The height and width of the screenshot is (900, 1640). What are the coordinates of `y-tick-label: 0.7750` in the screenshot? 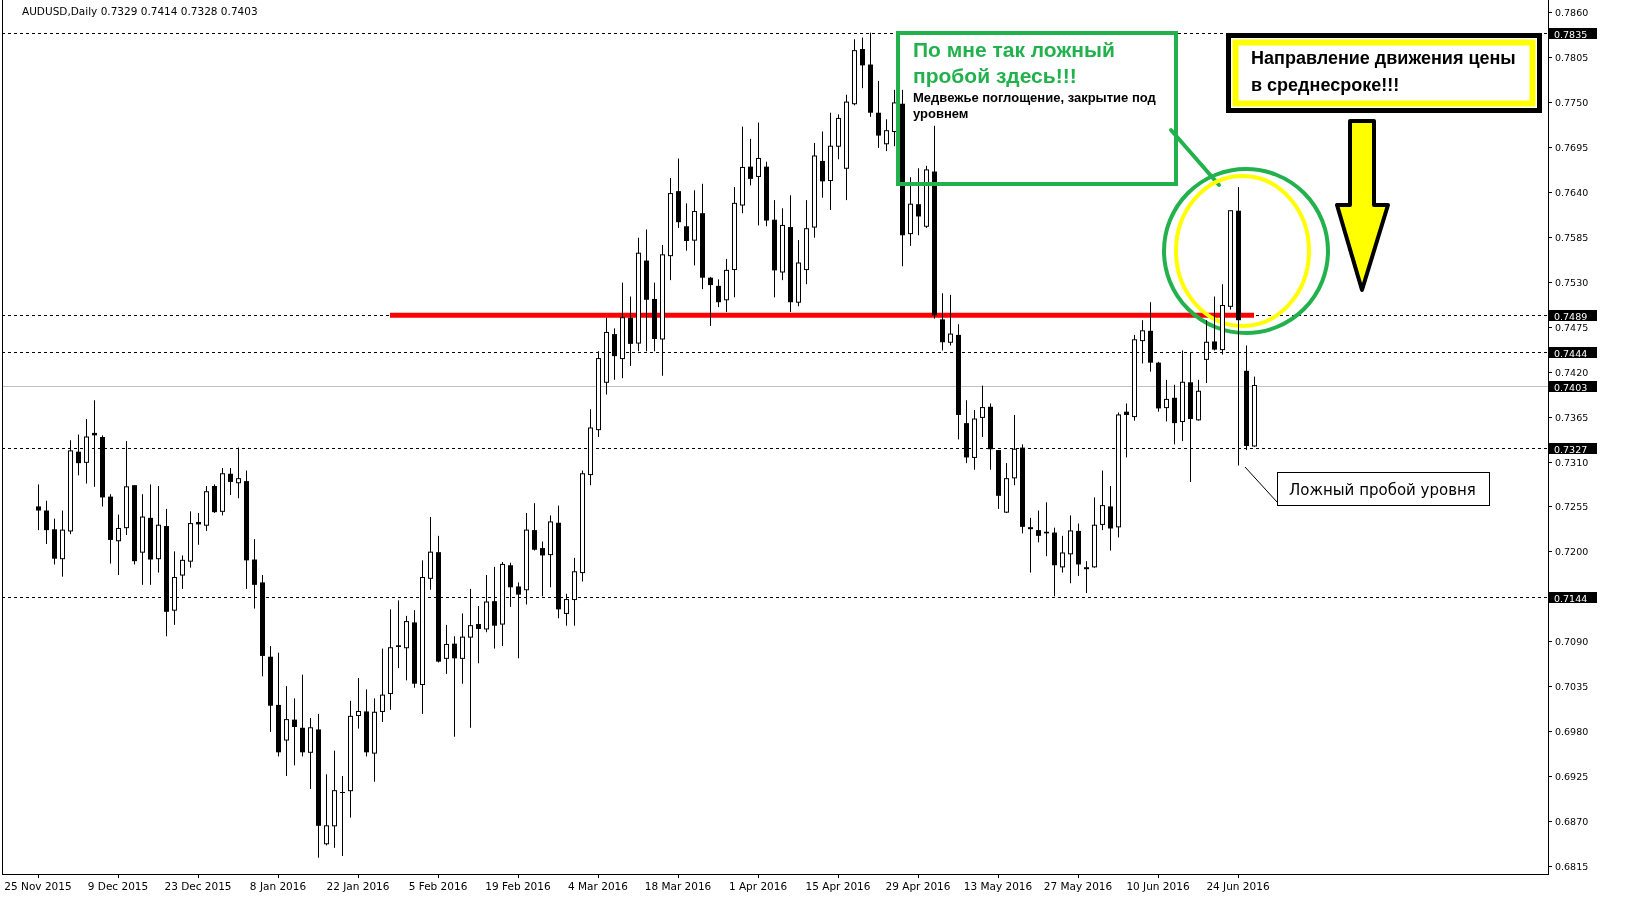 It's located at (1572, 102).